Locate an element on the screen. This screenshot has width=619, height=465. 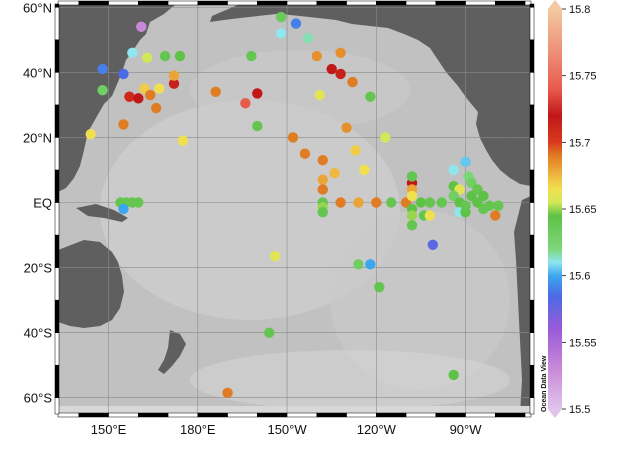
colorbar-label: 15.55 is located at coordinates (583, 343).